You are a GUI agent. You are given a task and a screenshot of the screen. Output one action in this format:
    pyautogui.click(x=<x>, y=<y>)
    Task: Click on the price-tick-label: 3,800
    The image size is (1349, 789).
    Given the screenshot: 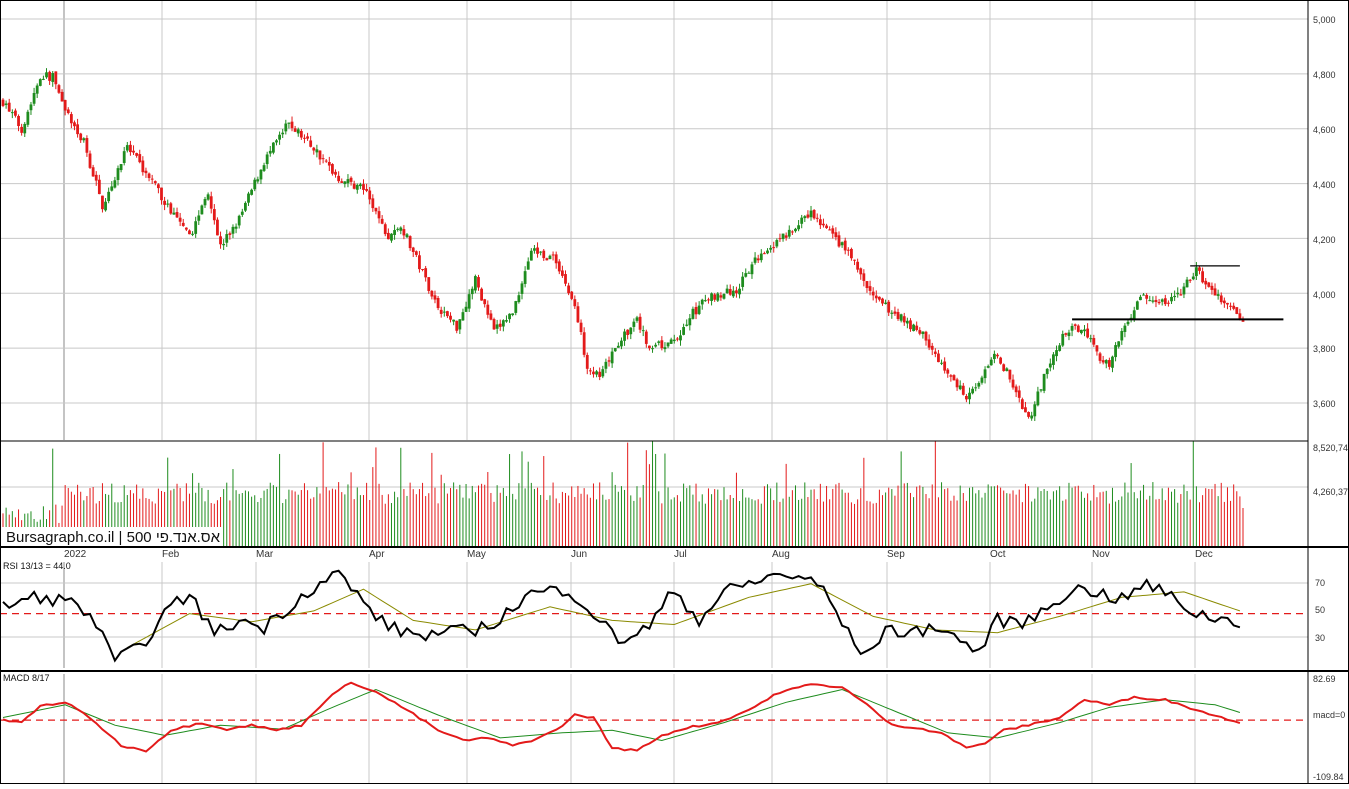 What is the action you would take?
    pyautogui.click(x=1324, y=349)
    